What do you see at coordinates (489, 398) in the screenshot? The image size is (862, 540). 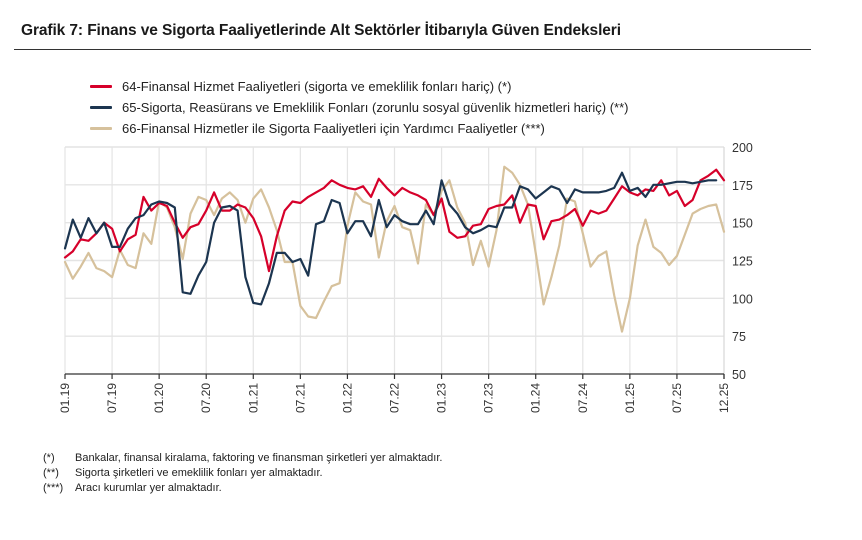 I see `x-tick-label: 07.23` at bounding box center [489, 398].